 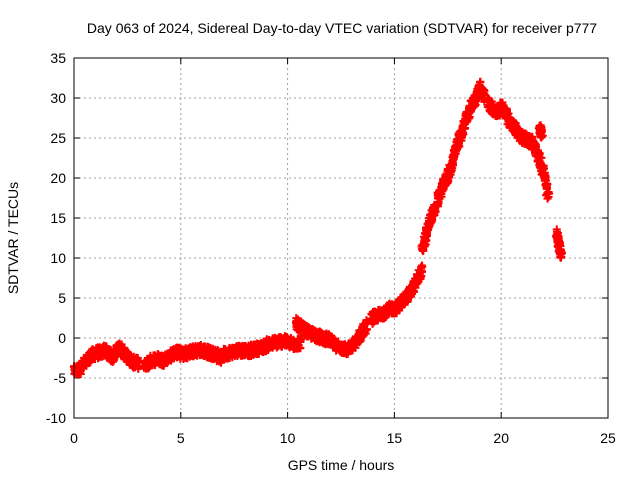 What do you see at coordinates (608, 438) in the screenshot?
I see `x-tick-label: 25` at bounding box center [608, 438].